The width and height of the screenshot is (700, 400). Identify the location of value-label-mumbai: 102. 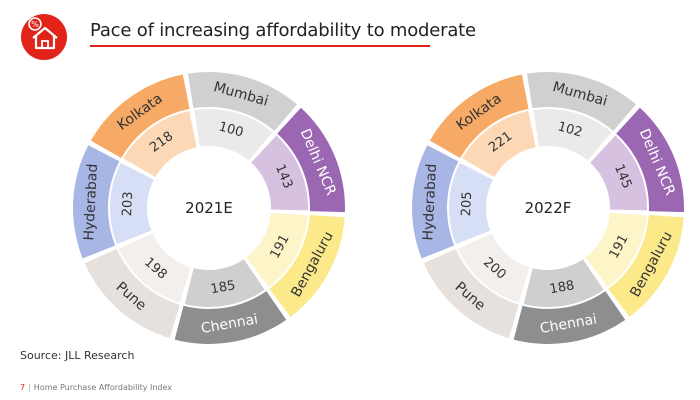
(570, 129).